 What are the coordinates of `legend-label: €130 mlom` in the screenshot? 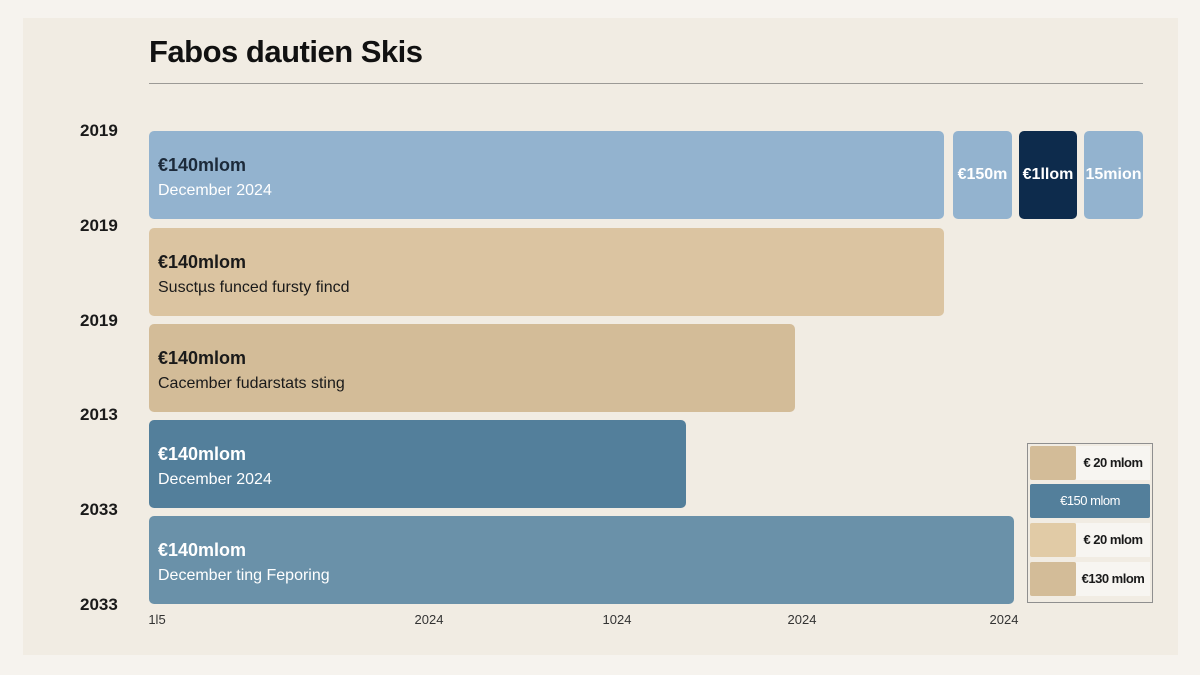 It's located at (1113, 579).